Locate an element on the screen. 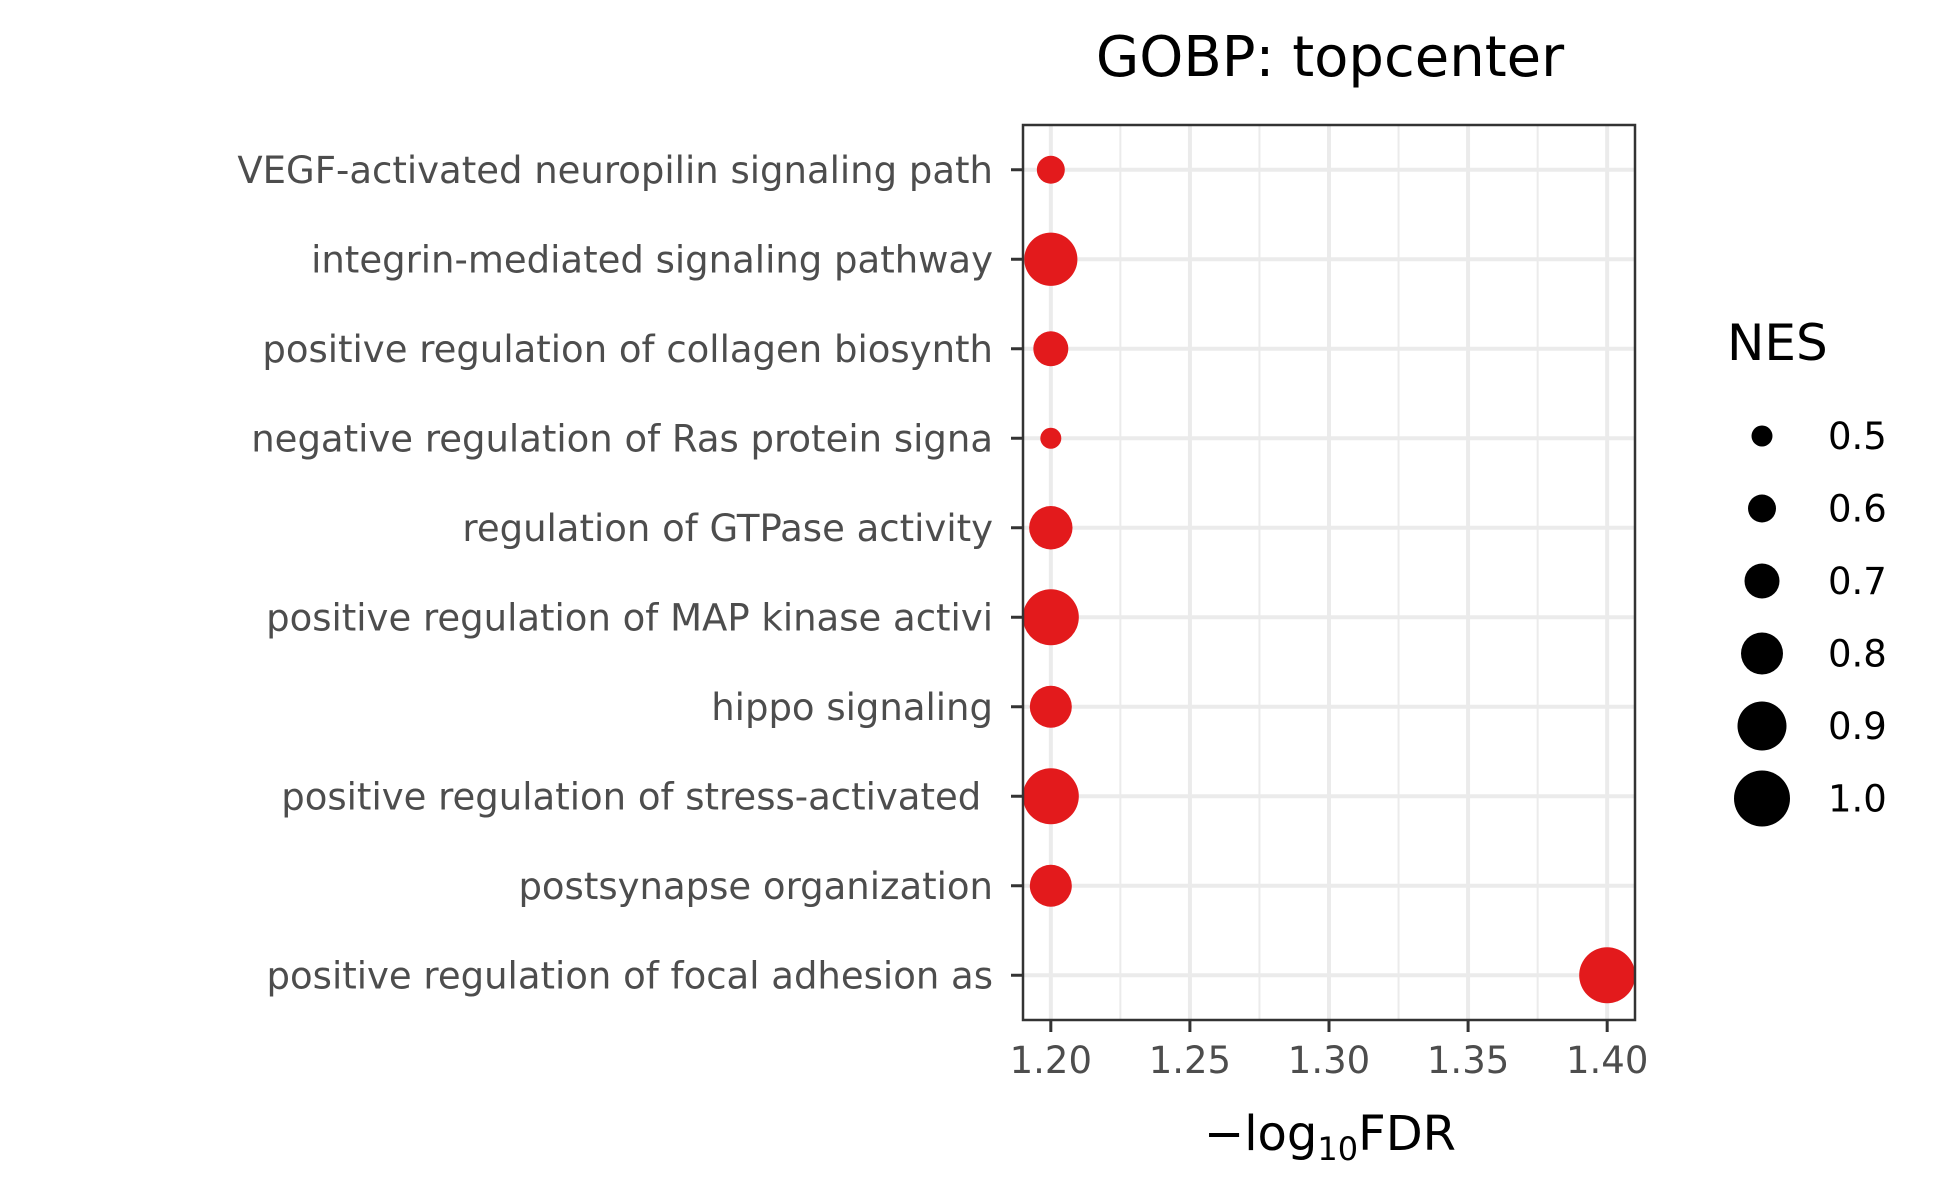 The image size is (1950, 1200). x-axis-label: −log10FDR is located at coordinates (1330, 1137).